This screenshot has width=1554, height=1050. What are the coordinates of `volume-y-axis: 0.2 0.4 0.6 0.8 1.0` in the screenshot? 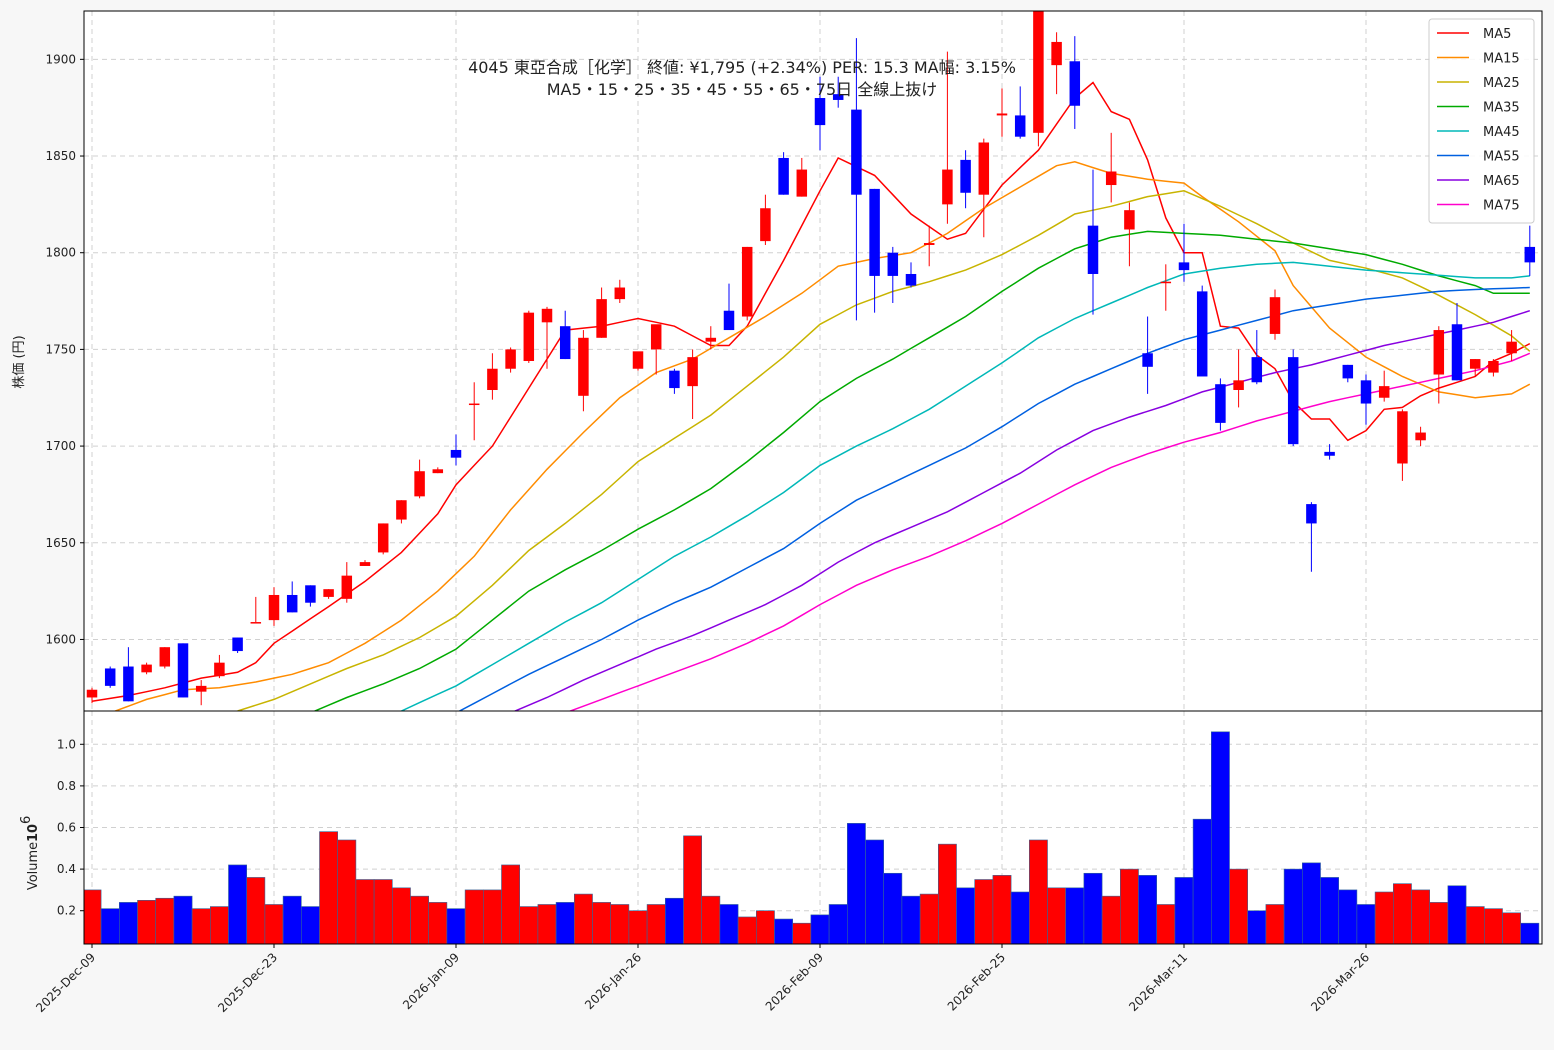 It's located at (70, 827).